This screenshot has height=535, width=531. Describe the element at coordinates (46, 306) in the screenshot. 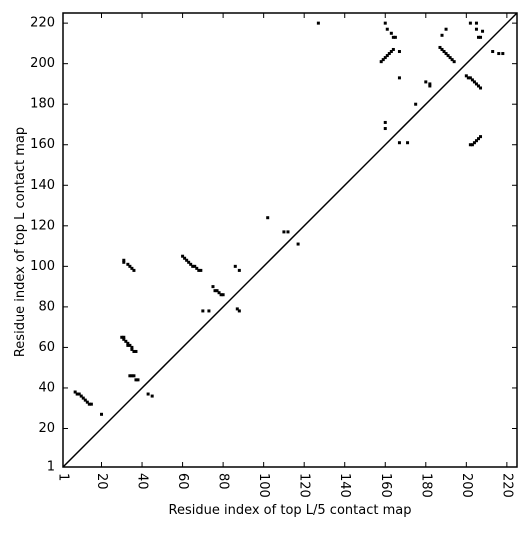

I see `y-tick-label: 80` at that location.